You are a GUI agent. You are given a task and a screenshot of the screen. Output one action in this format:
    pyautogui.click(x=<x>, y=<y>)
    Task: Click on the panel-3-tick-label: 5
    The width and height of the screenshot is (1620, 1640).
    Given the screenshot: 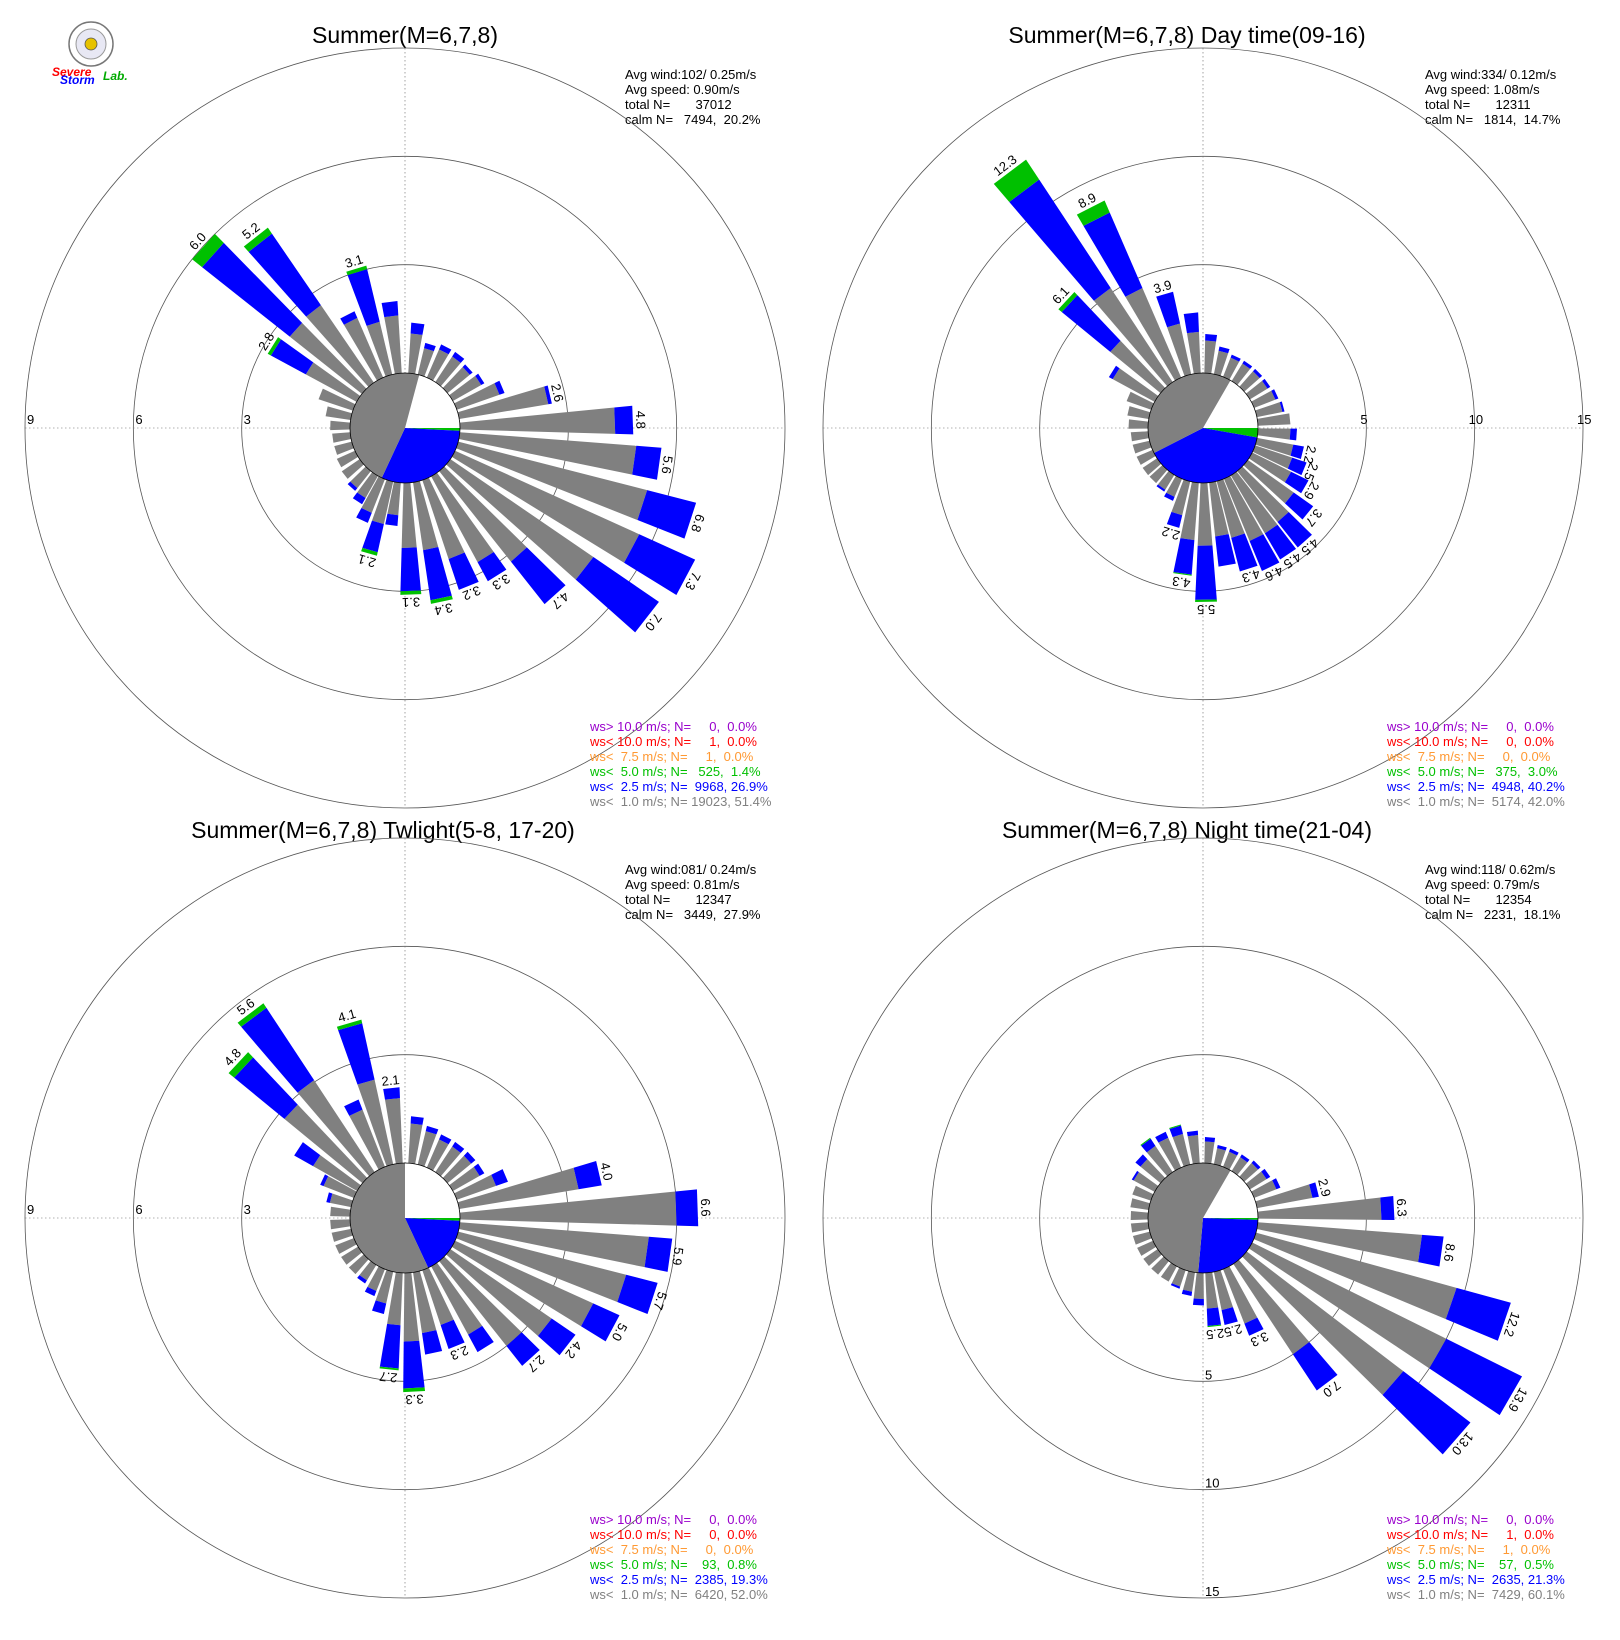 What is the action you would take?
    pyautogui.click(x=1208, y=1374)
    